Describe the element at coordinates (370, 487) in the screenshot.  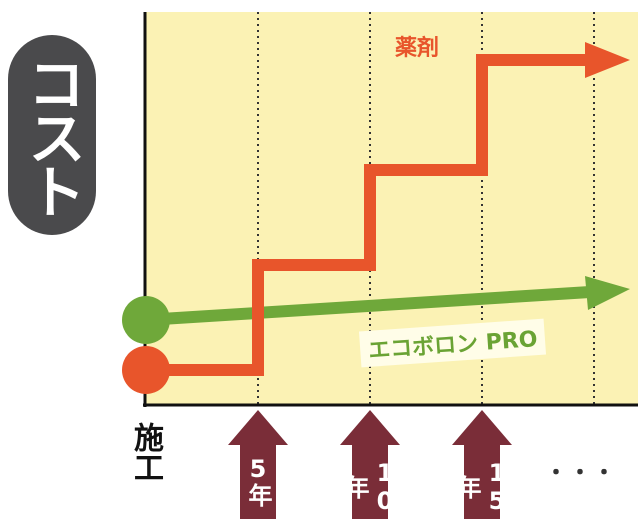
I see `year-label: 10年` at that location.